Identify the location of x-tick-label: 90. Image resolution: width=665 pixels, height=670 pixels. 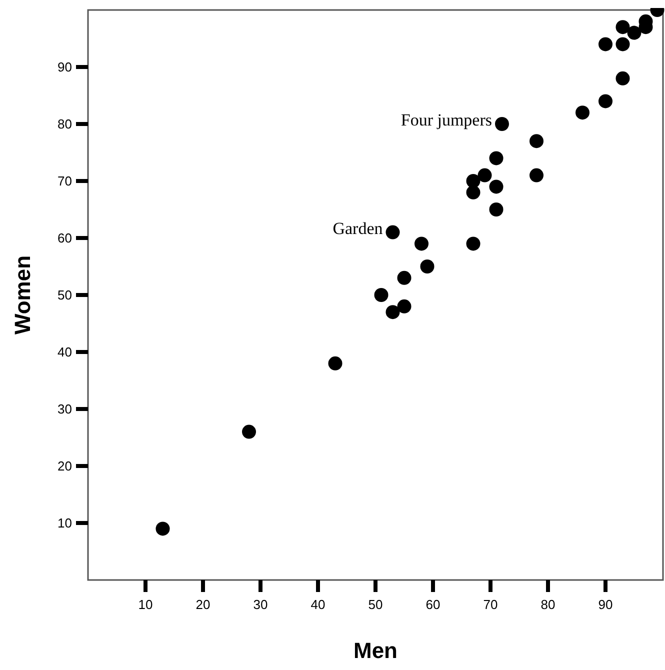
(605, 604).